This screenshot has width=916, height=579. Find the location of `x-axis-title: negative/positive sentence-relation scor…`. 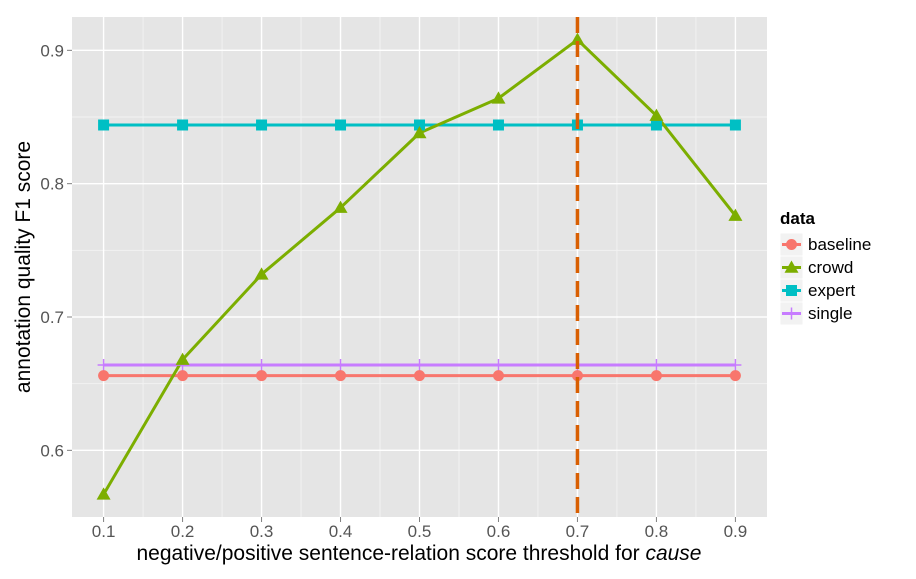

x-axis-title: negative/positive sentence-relation scor… is located at coordinates (419, 553).